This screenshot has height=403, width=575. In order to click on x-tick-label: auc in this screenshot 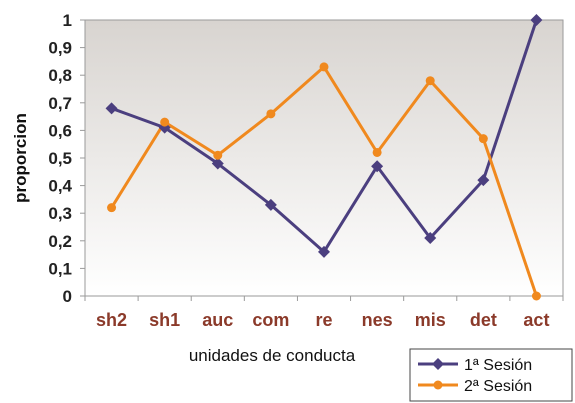, I will do `click(217, 320)`.